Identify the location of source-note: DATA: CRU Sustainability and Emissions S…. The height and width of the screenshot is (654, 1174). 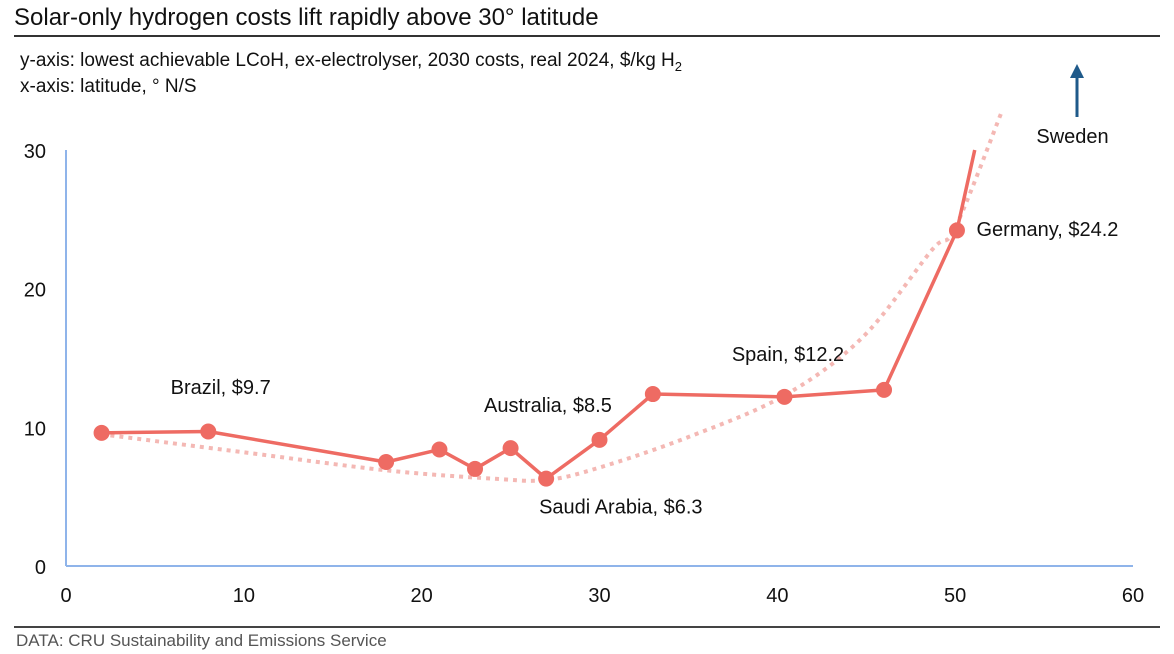
(201, 640).